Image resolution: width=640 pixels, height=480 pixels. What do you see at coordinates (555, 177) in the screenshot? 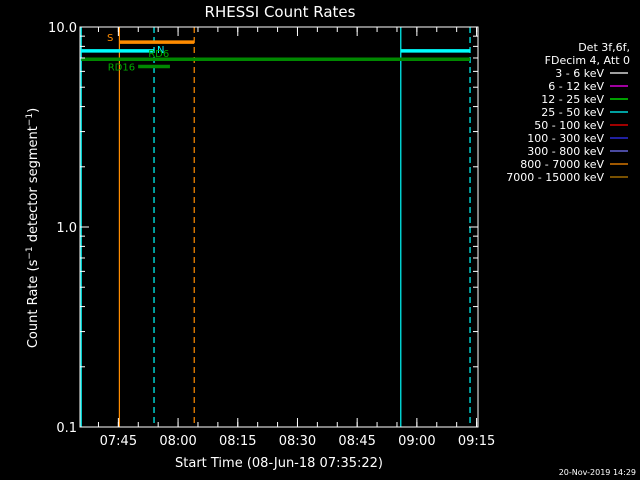
I see `legend-label-8: 7000 - 15000 keV` at bounding box center [555, 177].